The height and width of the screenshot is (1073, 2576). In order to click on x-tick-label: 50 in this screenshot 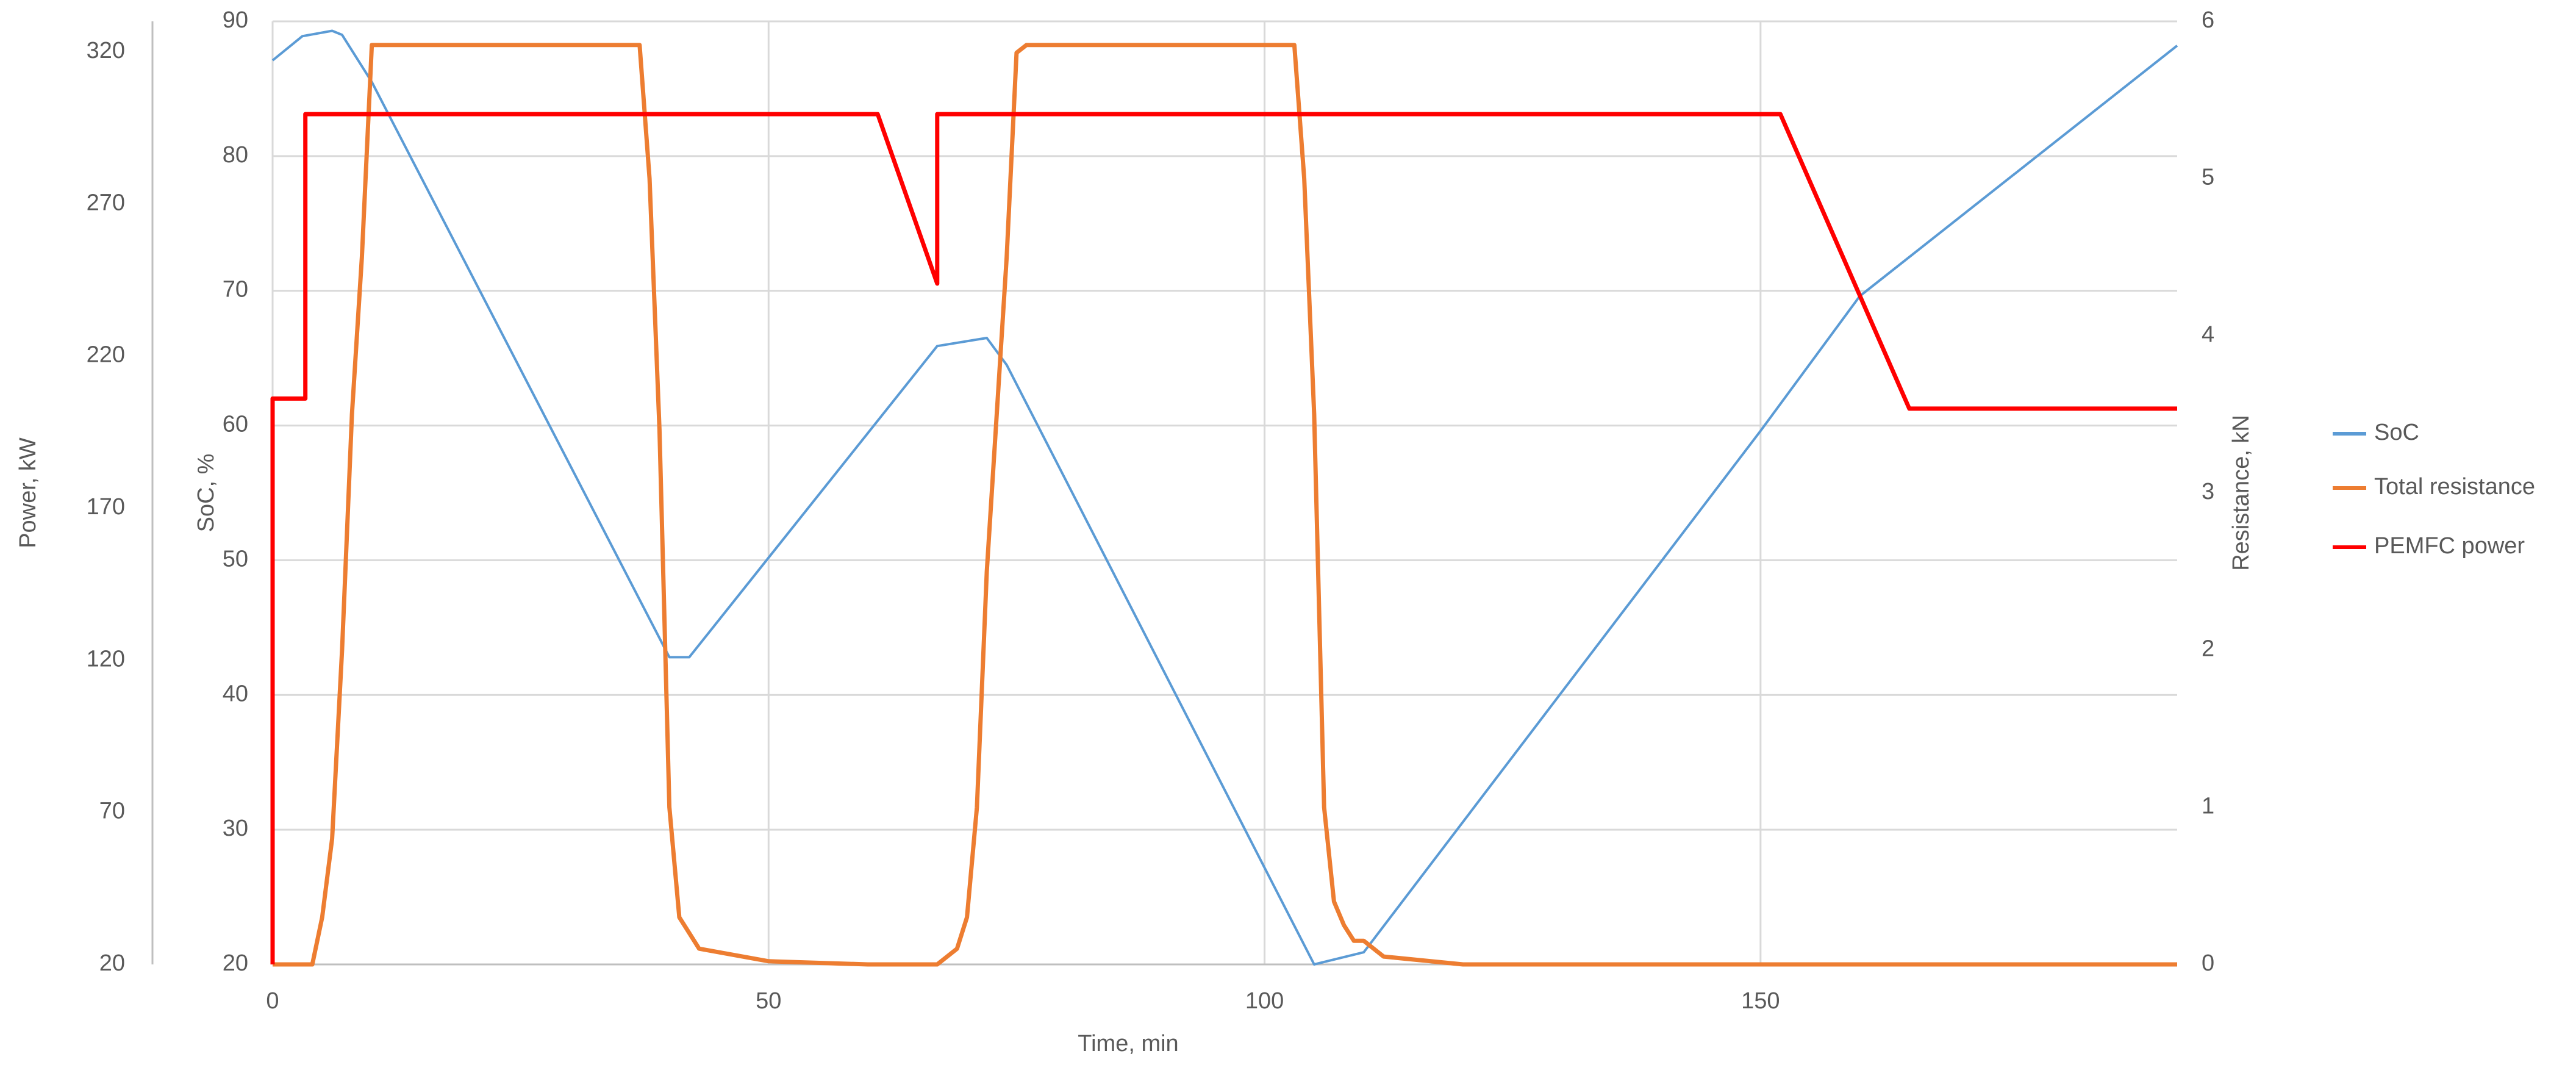, I will do `click(768, 1001)`.